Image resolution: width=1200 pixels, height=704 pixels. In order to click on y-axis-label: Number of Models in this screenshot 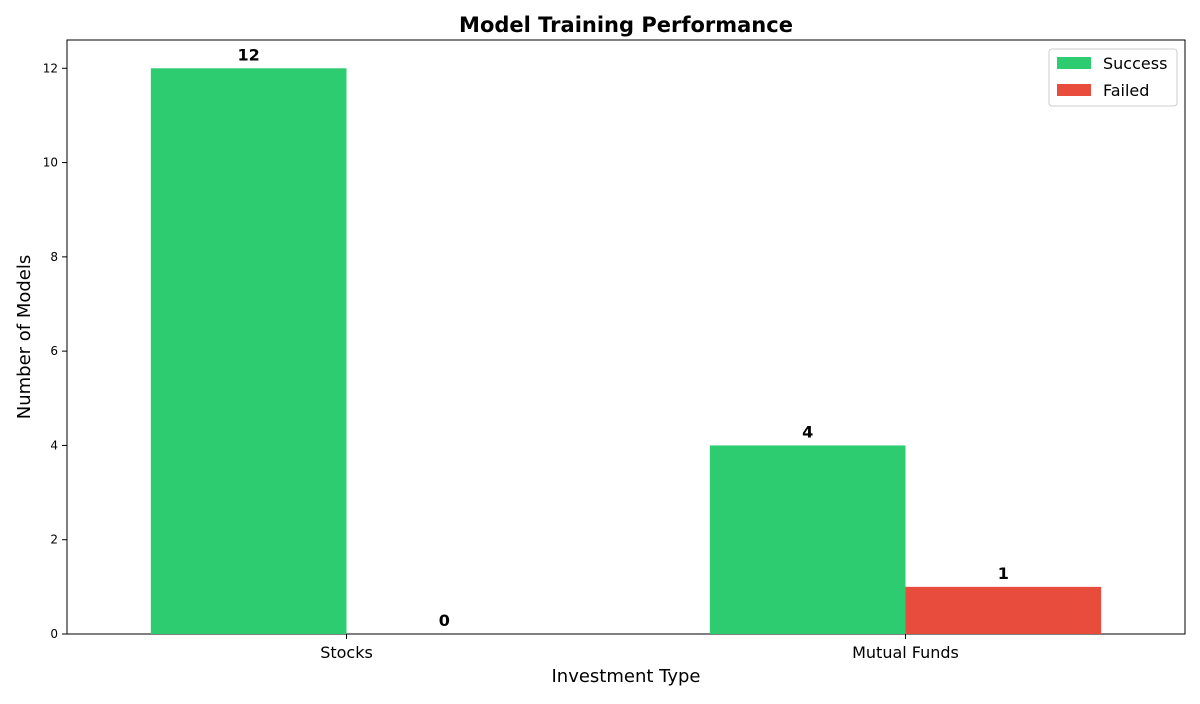, I will do `click(24, 337)`.